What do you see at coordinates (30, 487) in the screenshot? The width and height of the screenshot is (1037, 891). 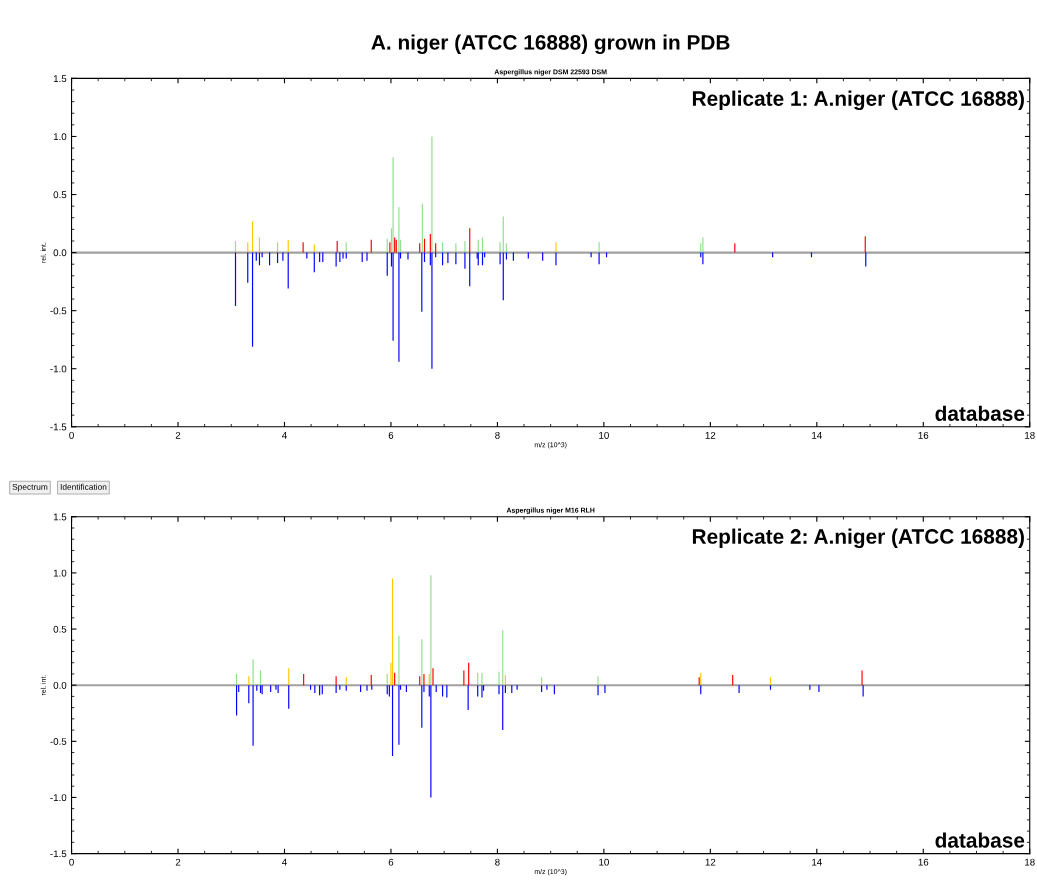 I see `text: Spectrum` at bounding box center [30, 487].